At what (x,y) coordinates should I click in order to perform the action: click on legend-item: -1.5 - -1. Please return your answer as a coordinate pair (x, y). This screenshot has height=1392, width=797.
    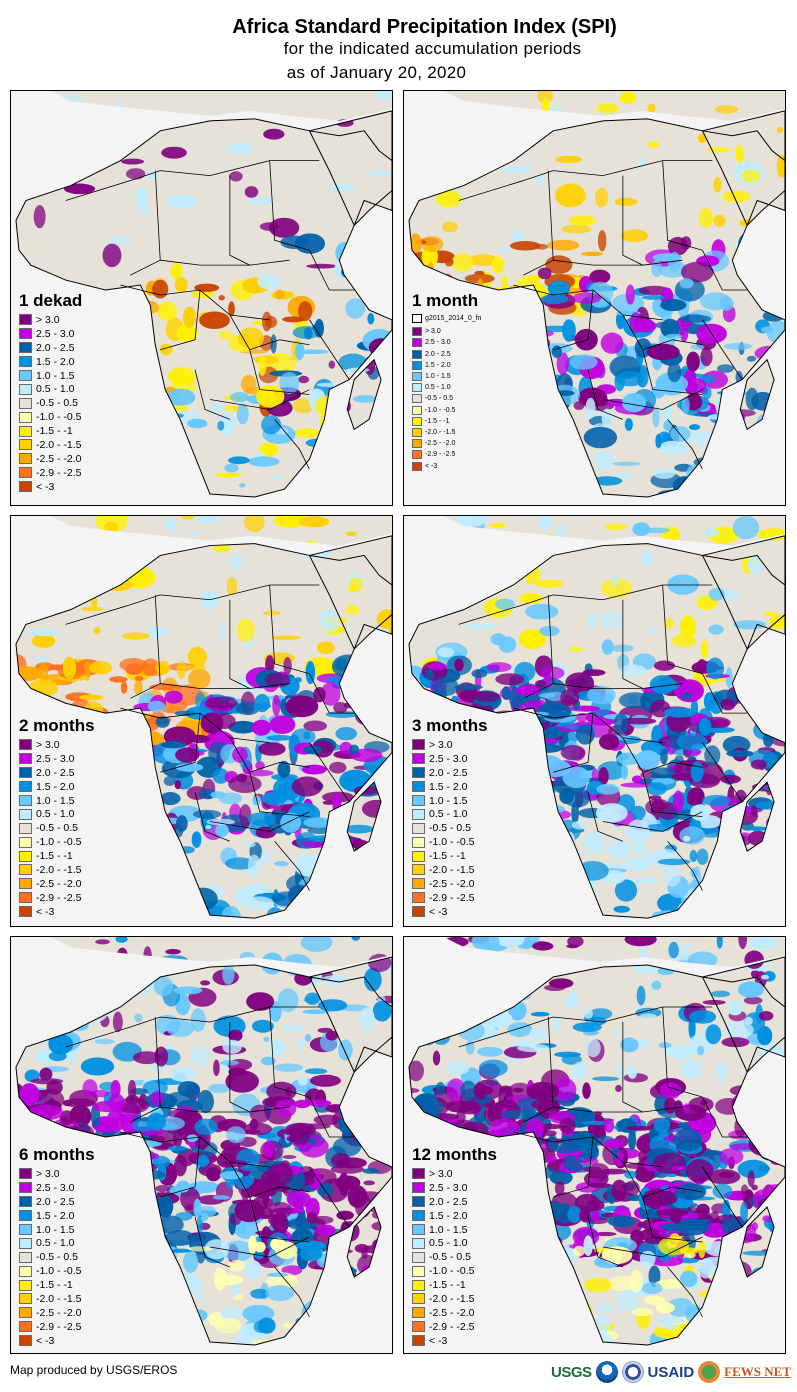
    Looking at the image, I should click on (446, 421).